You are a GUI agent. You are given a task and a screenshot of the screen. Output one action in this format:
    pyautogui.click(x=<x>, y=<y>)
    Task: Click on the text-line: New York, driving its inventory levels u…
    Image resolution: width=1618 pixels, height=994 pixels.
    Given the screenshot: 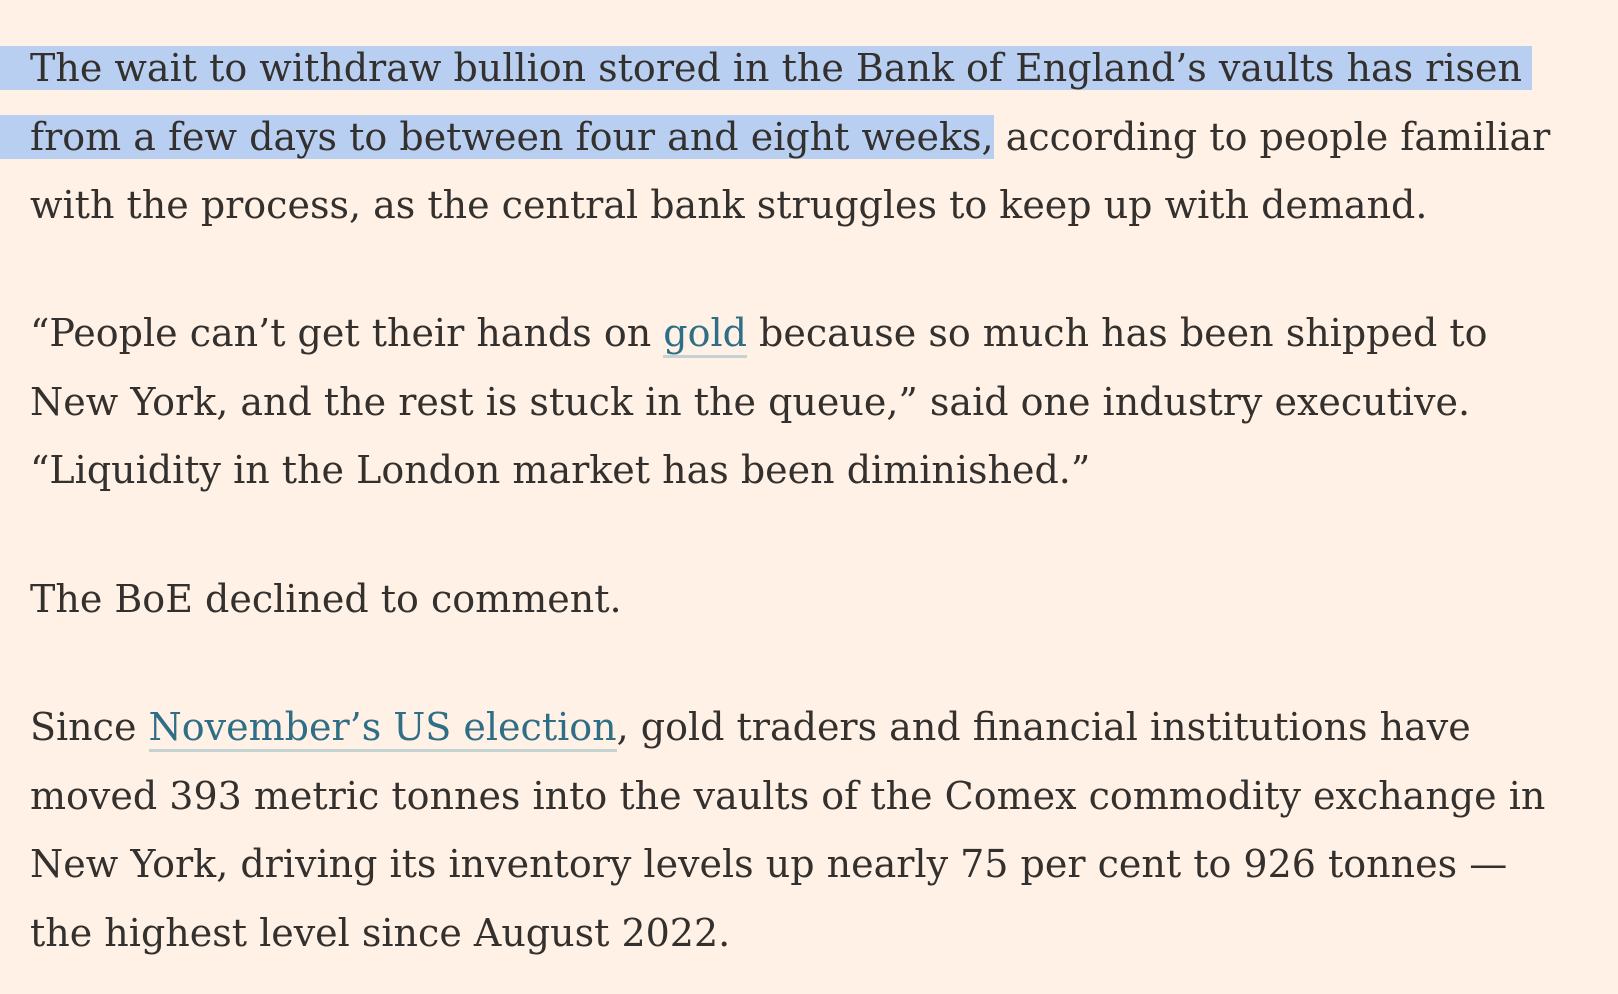 What is the action you would take?
    pyautogui.click(x=769, y=864)
    